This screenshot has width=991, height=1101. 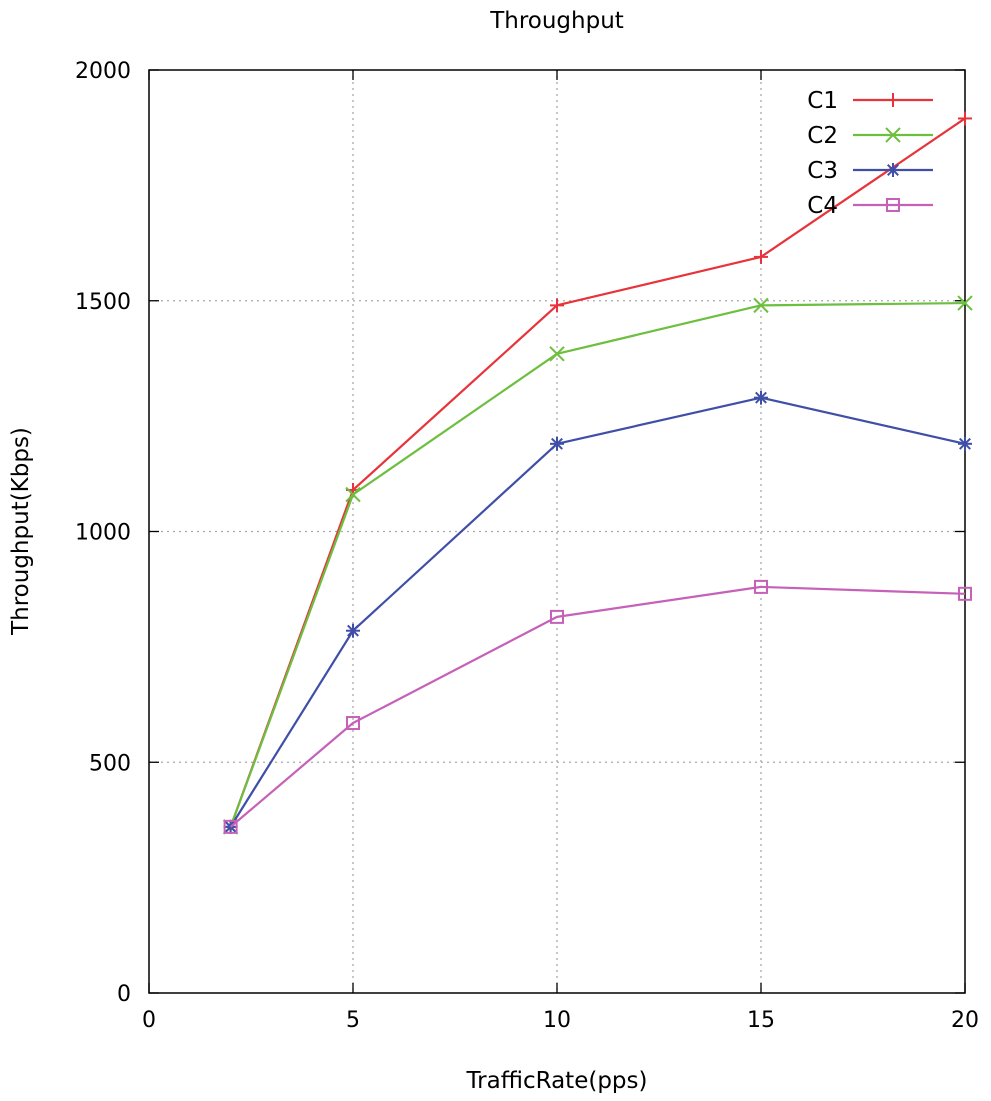 What do you see at coordinates (103, 302) in the screenshot?
I see `y-tick-label: 1500` at bounding box center [103, 302].